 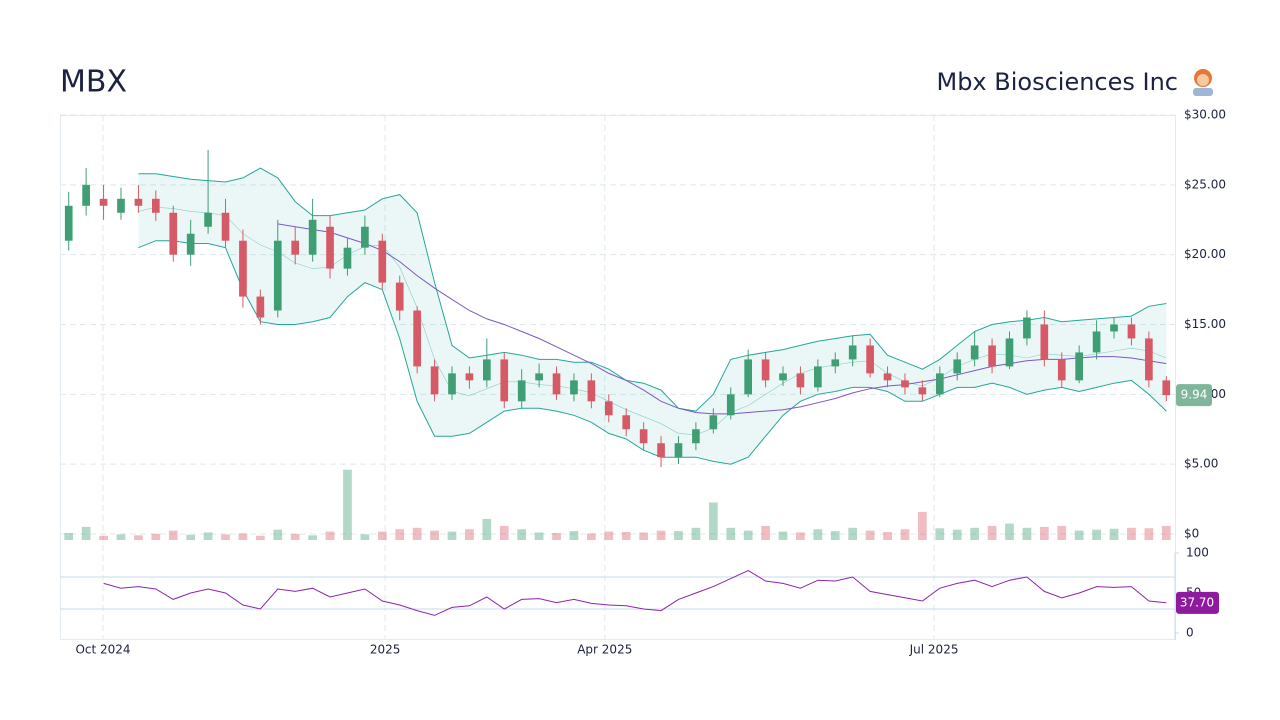 What do you see at coordinates (1190, 633) in the screenshot?
I see `rsi-tick-label: 0` at bounding box center [1190, 633].